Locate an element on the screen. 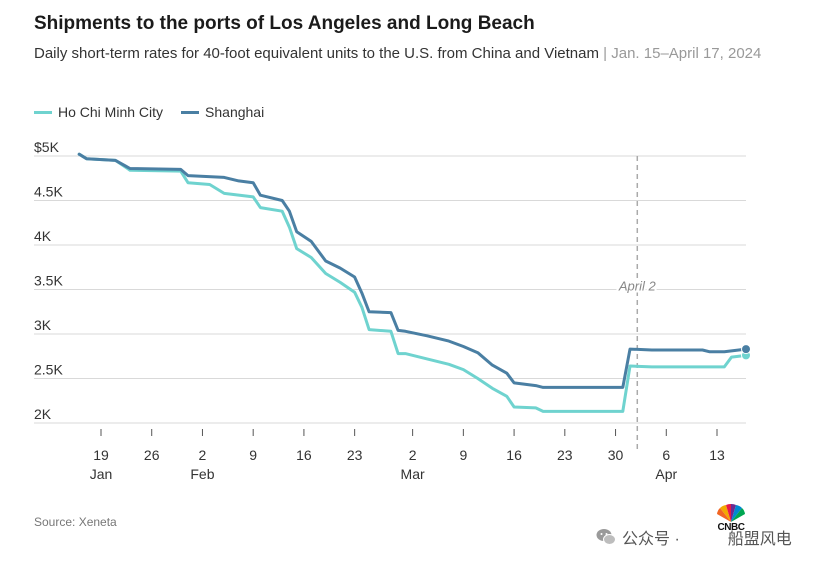 Image resolution: width=829 pixels, height=569 pixels. x-tick-label-4: 16 is located at coordinates (304, 455).